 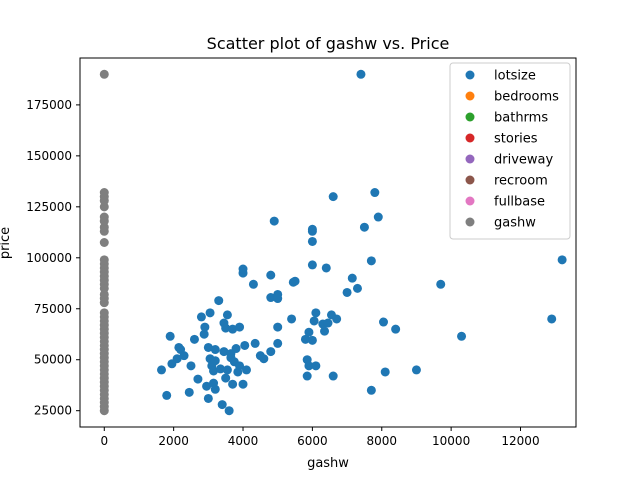 What do you see at coordinates (53, 309) in the screenshot?
I see `y-tick-label: 75000` at bounding box center [53, 309].